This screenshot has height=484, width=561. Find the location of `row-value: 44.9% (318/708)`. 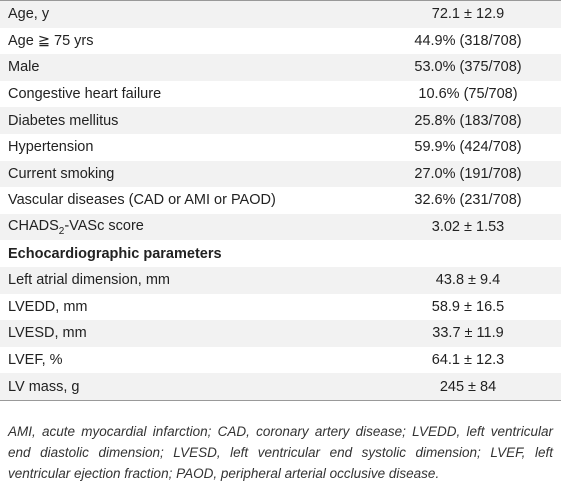

row-value: 44.9% (318/708) is located at coordinates (468, 40).